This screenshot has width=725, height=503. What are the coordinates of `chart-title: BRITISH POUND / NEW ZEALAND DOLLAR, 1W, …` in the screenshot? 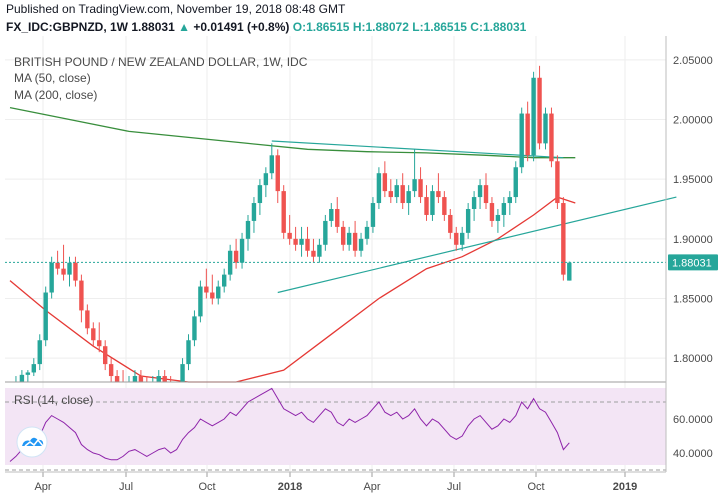 It's located at (161, 62).